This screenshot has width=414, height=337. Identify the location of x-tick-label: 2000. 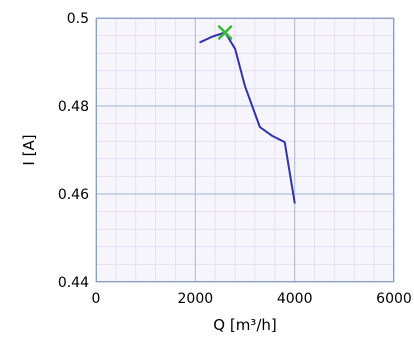
(196, 299).